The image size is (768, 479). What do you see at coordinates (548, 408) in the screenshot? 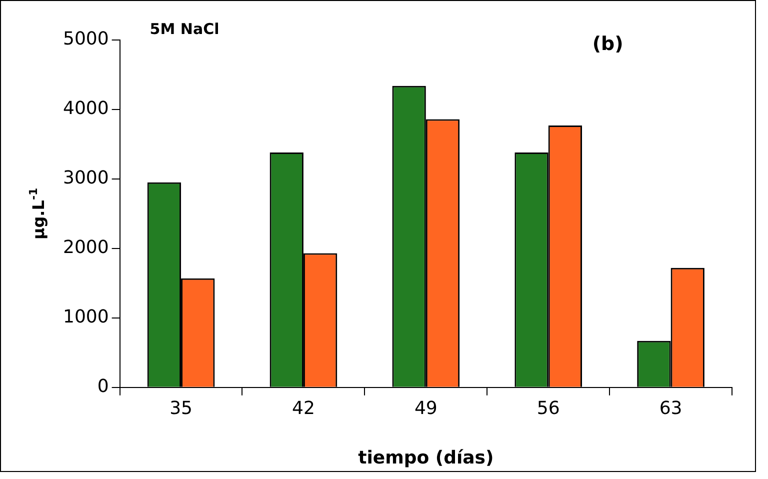
I see `x-tick-label: 56` at bounding box center [548, 408].